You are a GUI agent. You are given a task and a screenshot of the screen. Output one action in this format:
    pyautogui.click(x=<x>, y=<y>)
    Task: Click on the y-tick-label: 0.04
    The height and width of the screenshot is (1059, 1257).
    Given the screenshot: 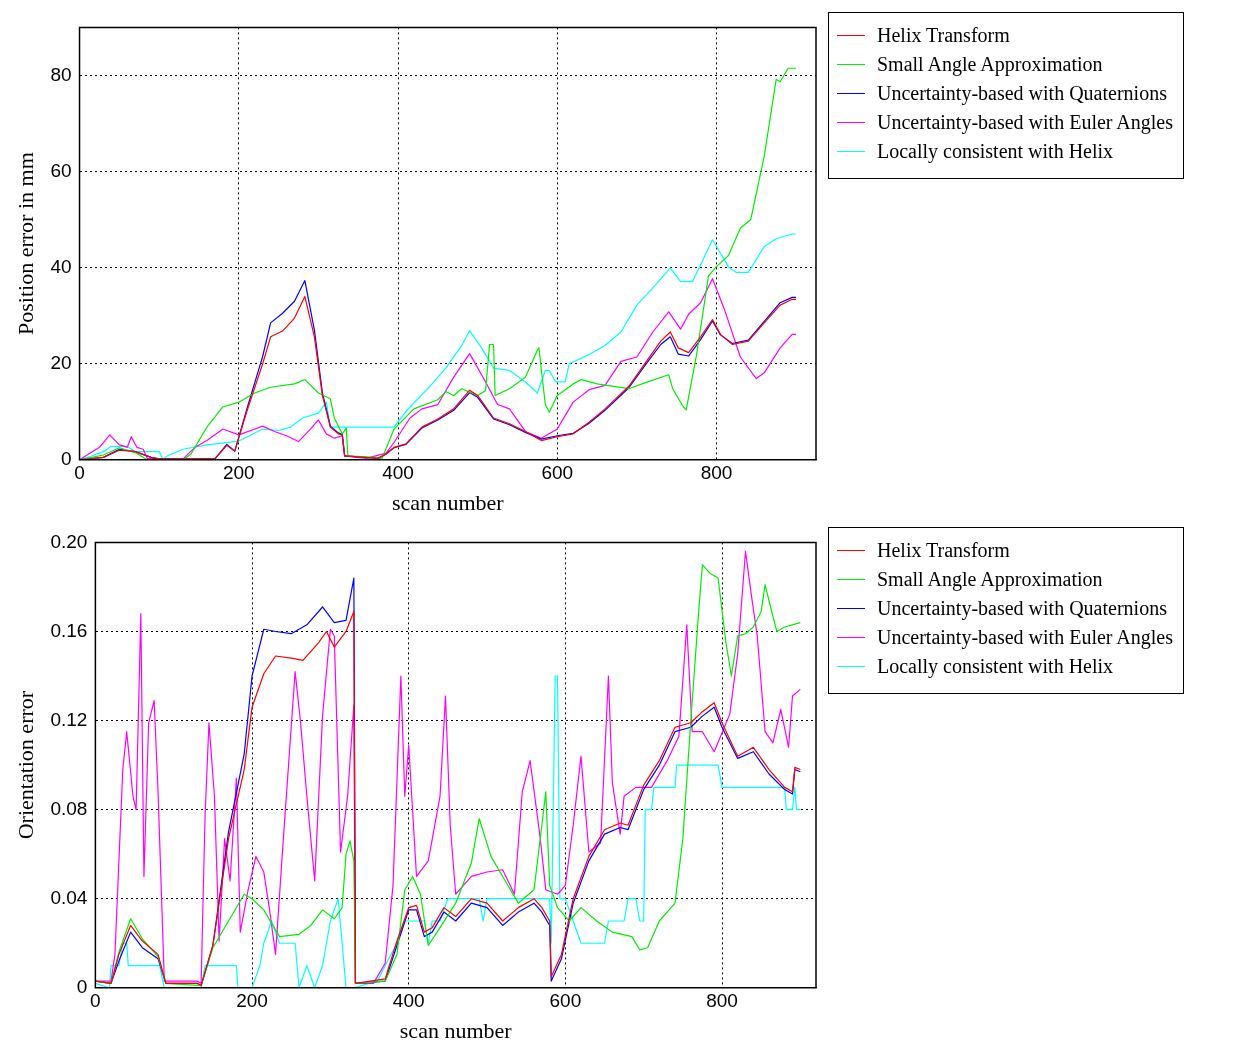 What is the action you would take?
    pyautogui.click(x=69, y=897)
    